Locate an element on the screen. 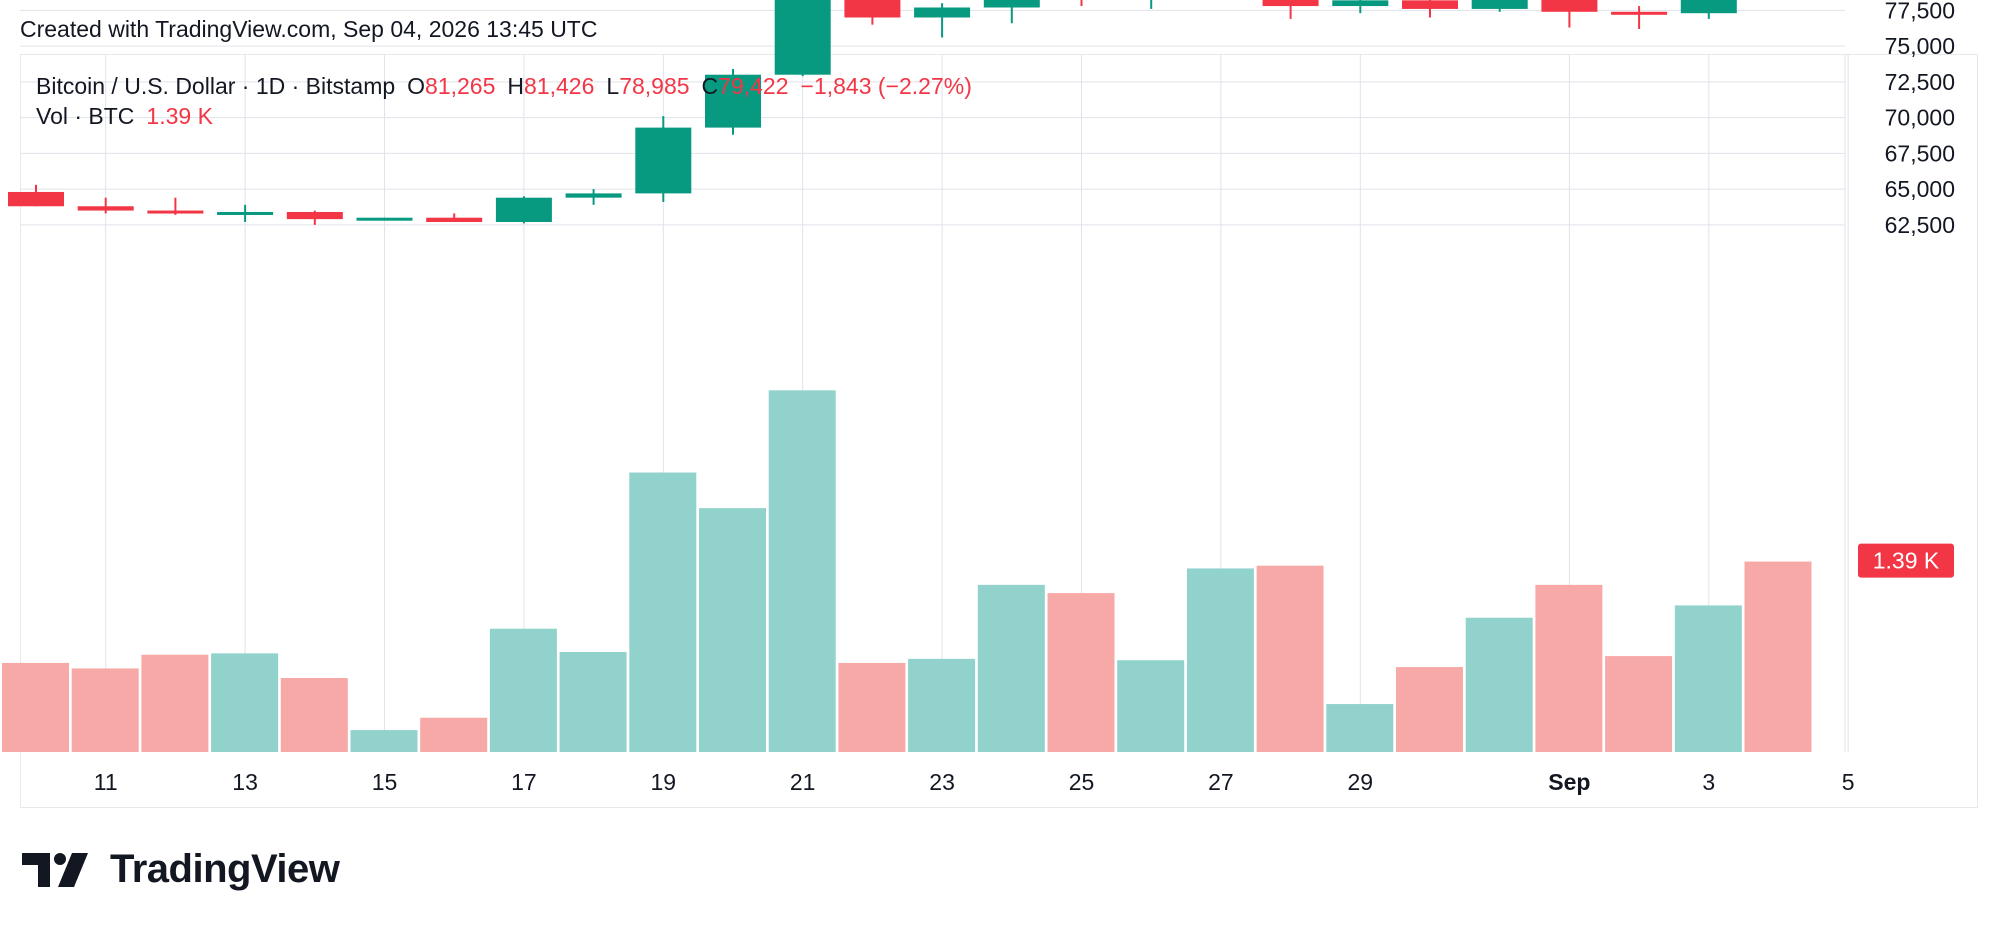  change-value: −1,843 (−2.27%) is located at coordinates (886, 86).